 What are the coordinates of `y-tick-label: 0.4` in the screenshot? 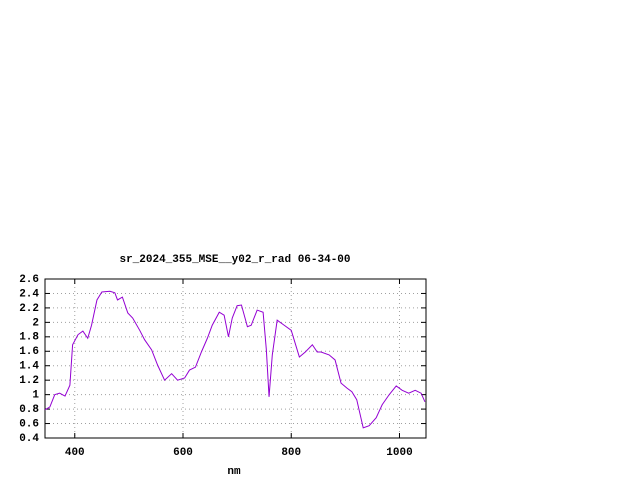 It's located at (29, 439).